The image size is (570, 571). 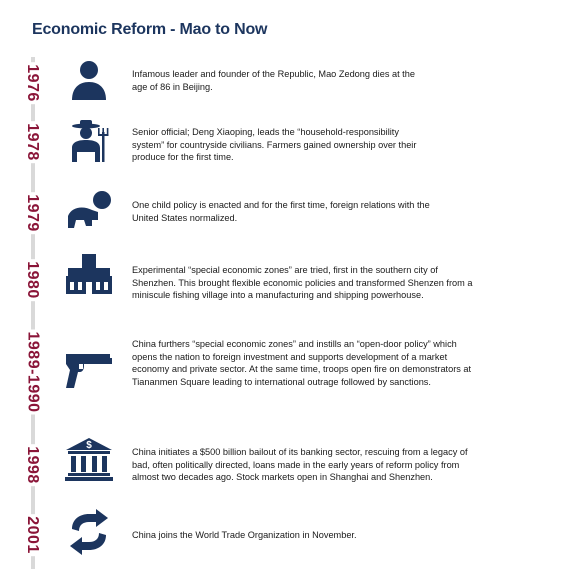 What do you see at coordinates (32, 280) in the screenshot?
I see `year-label: 1980` at bounding box center [32, 280].